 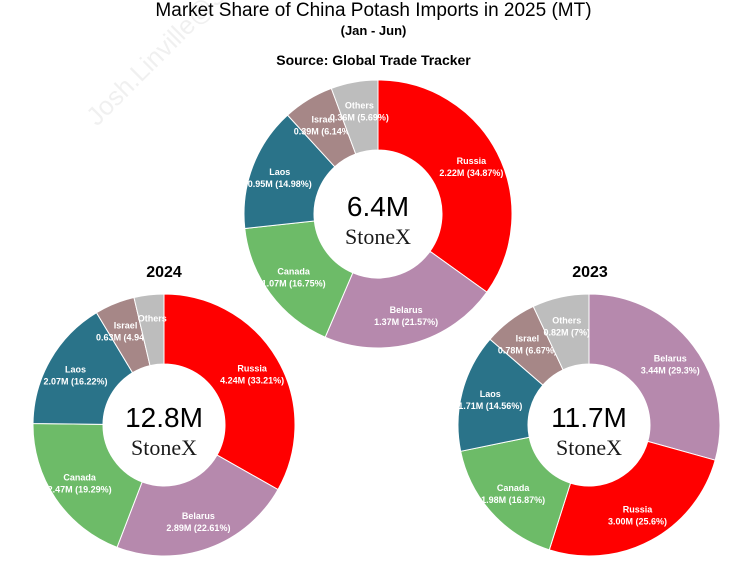 What do you see at coordinates (471, 173) in the screenshot?
I see `slice-value-label: 2.22M (34.87%)` at bounding box center [471, 173].